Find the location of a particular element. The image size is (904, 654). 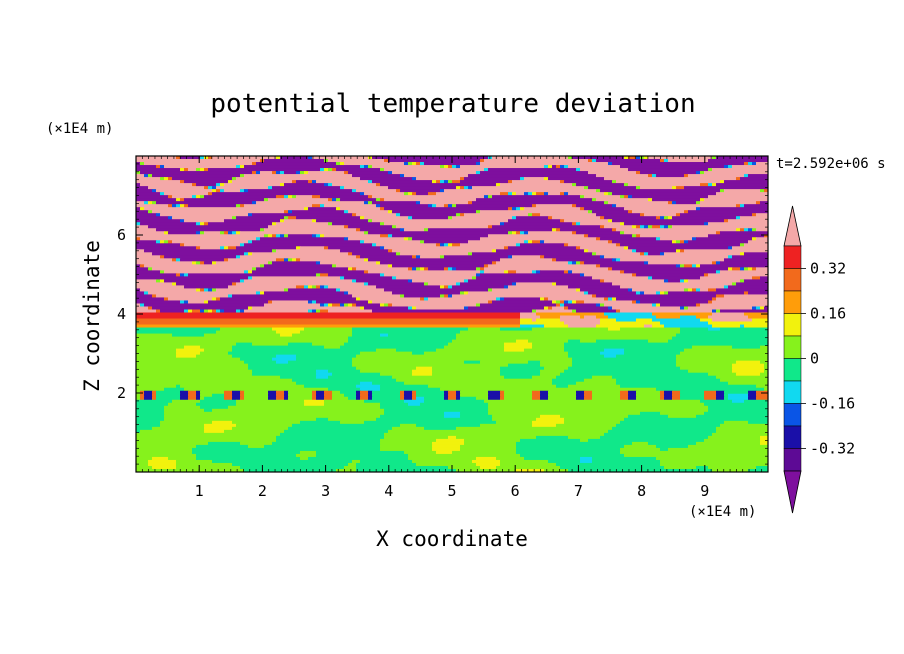

colorbar-bin is located at coordinates (792, 370).